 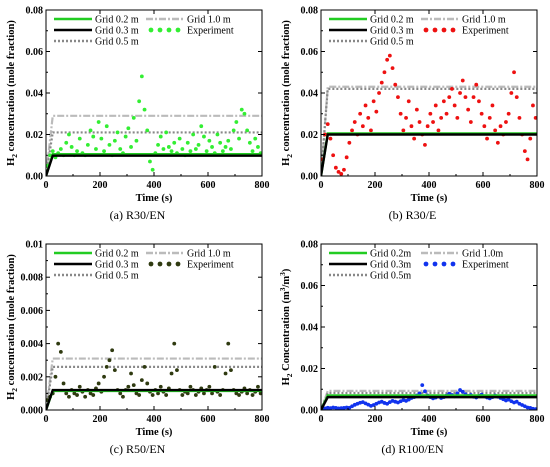 I want to click on y-axis-label-part: H, so click(x=11, y=162).